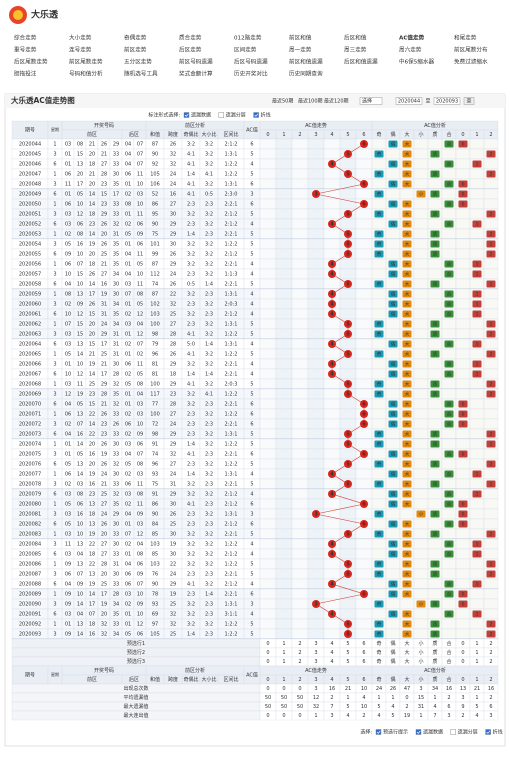 This screenshot has width=510, height=757. Describe the element at coordinates (355, 38) in the screenshot. I see `nav-link: 后区和值` at that location.